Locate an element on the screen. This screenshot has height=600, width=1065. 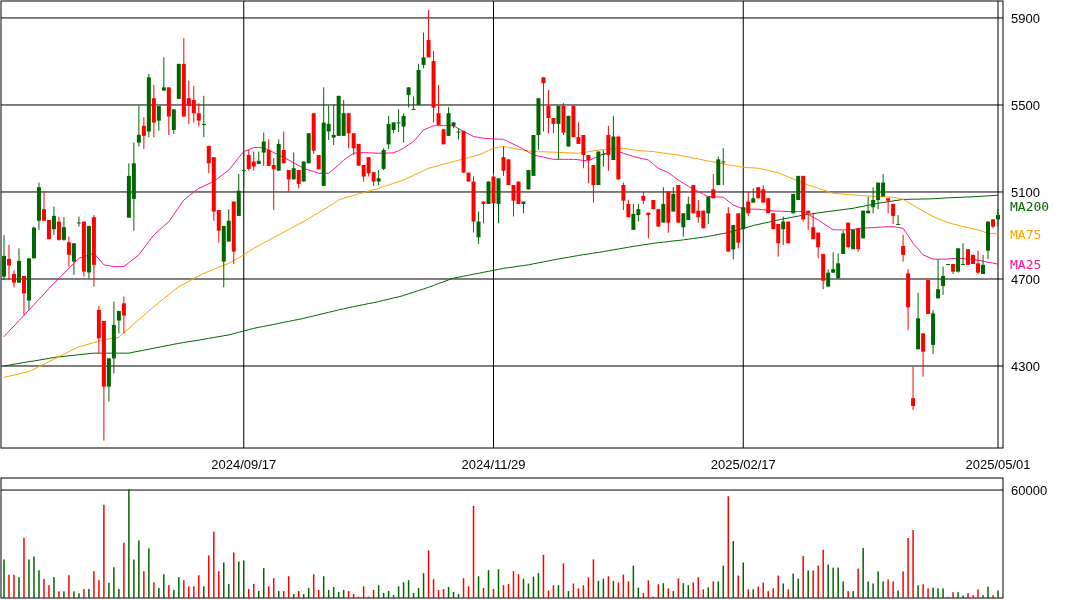
x-tick-label: 2024/11/29 is located at coordinates (493, 465).